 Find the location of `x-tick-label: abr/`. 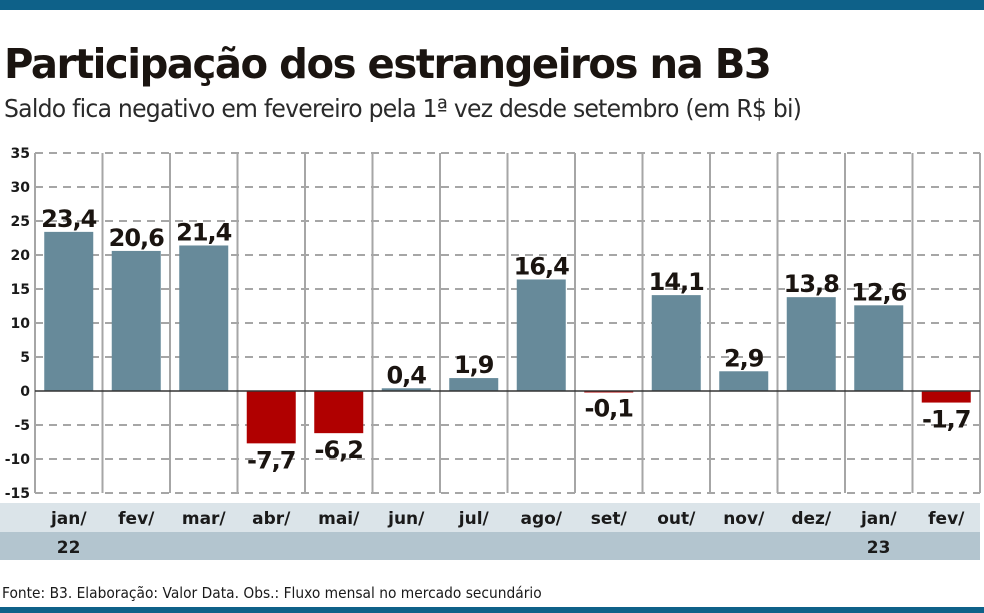

x-tick-label: abr/ is located at coordinates (271, 519).